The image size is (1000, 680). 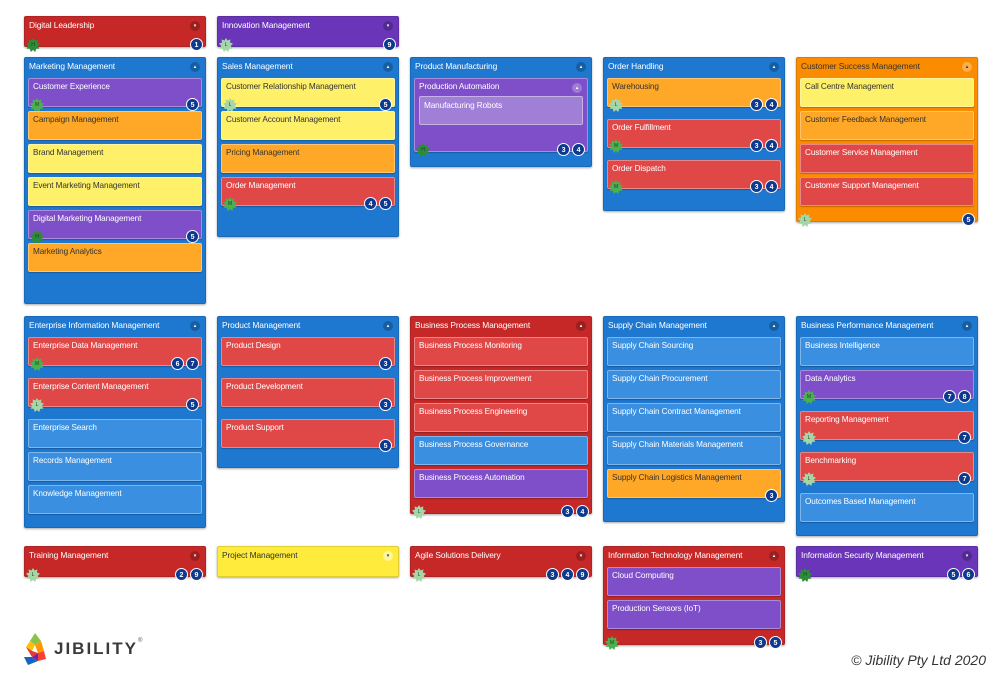 What do you see at coordinates (694, 384) in the screenshot?
I see `capability-supply-chain-procurement: Supply Chain Procurement` at bounding box center [694, 384].